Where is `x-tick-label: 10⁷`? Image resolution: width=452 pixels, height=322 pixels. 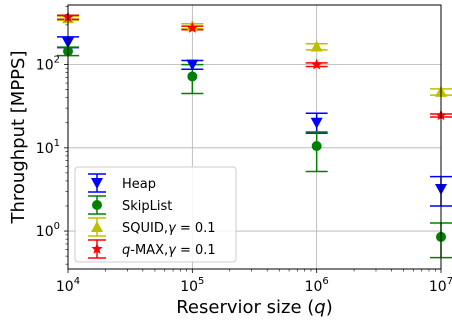 x-tick-label: 10⁷ is located at coordinates (440, 285).